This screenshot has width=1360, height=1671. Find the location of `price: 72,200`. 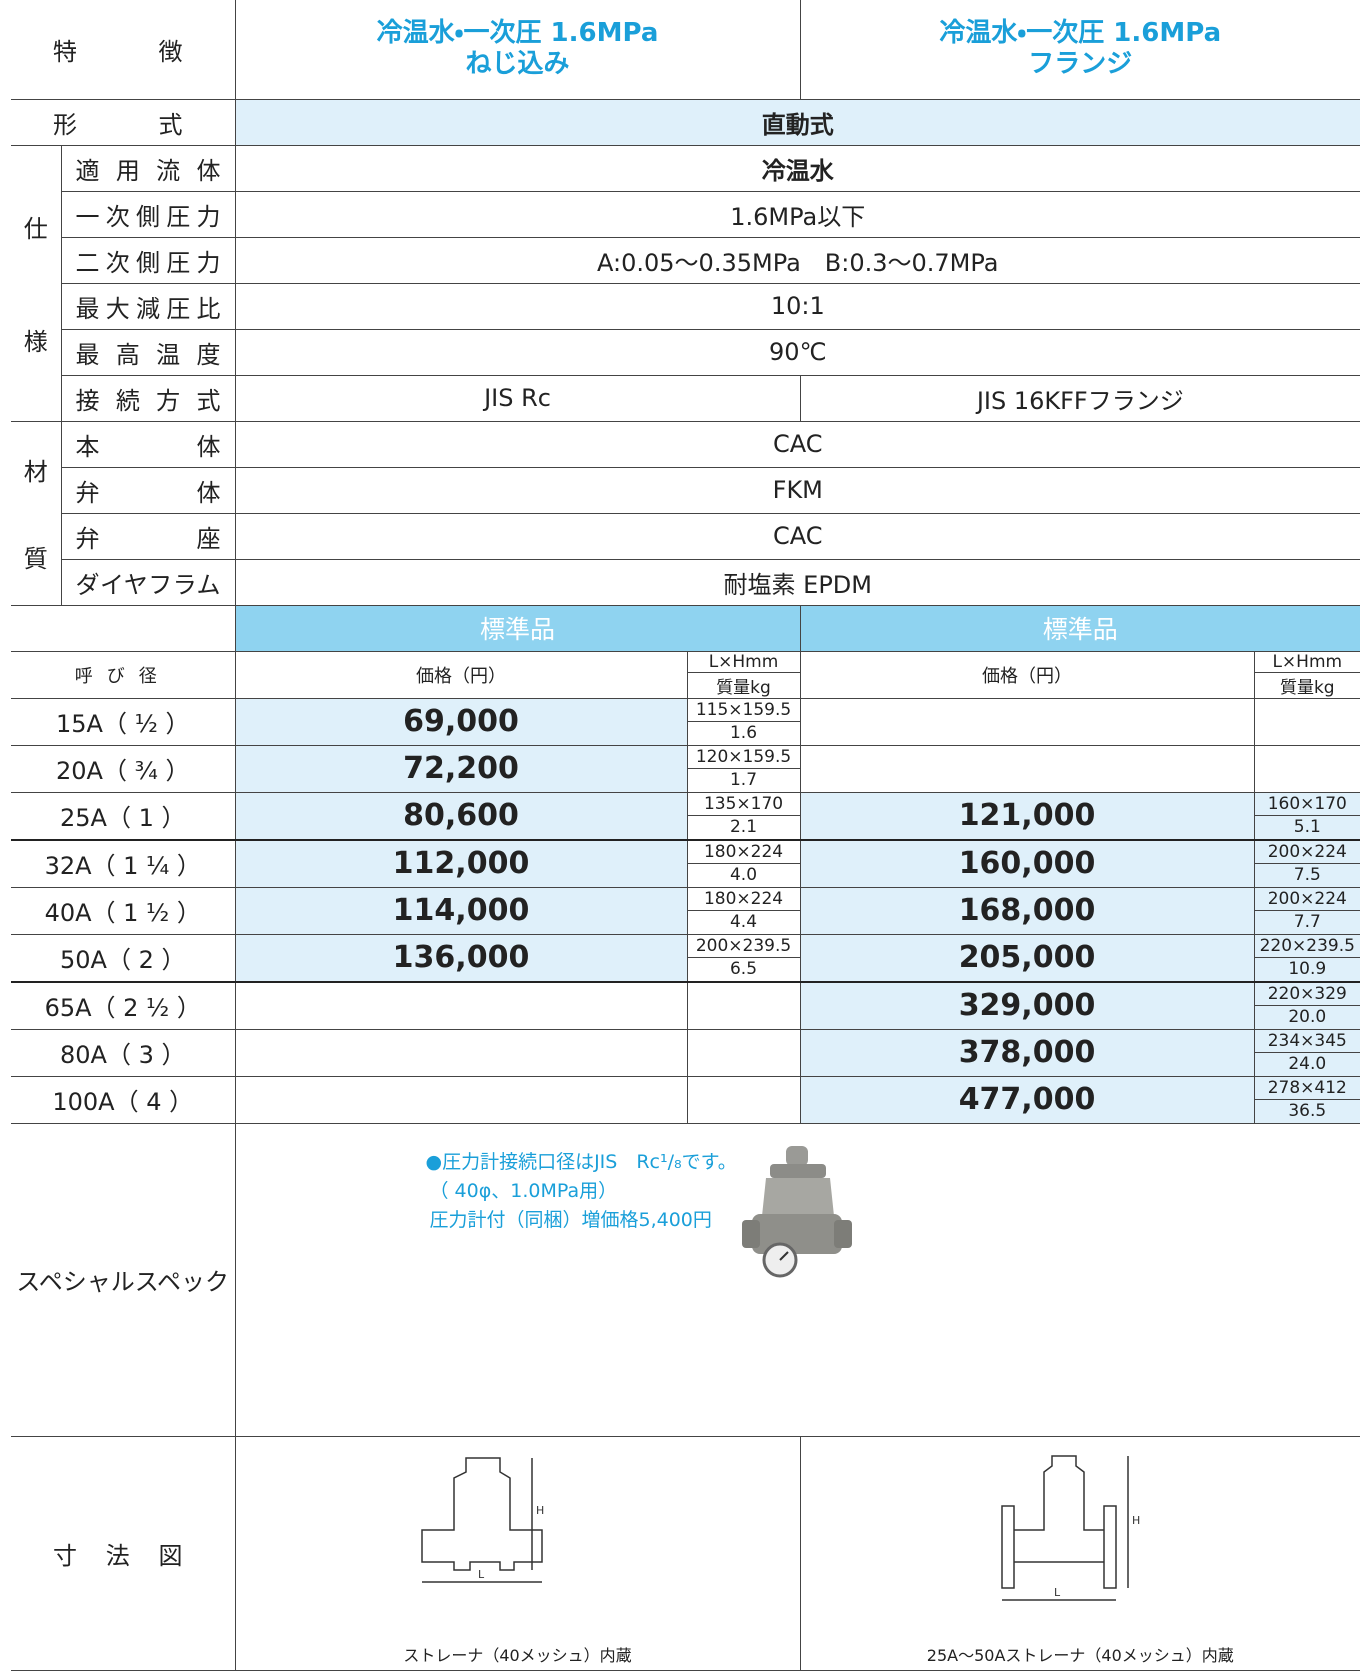

price: 72,200 is located at coordinates (460, 769).